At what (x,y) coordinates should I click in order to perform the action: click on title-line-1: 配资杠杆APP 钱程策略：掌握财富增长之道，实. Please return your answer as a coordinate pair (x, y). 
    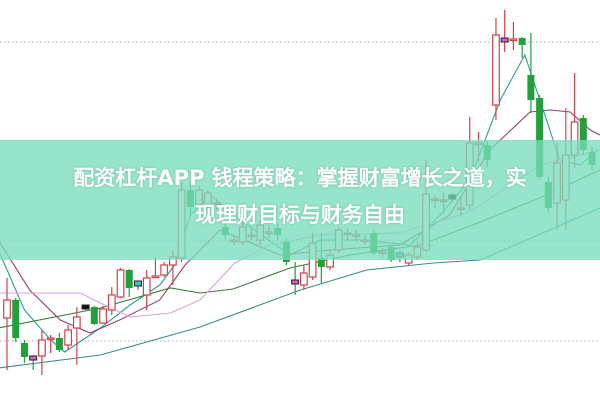
    Looking at the image, I should click on (300, 178).